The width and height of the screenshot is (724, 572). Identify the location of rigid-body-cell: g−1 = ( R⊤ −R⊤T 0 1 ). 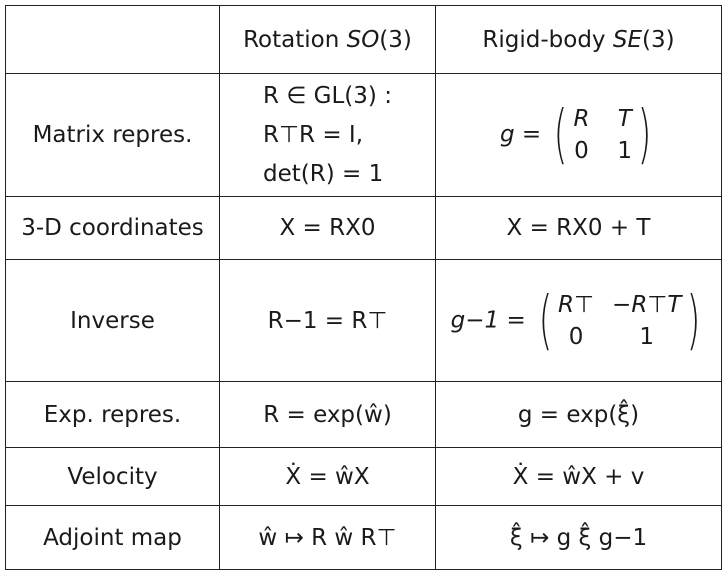
(578, 320).